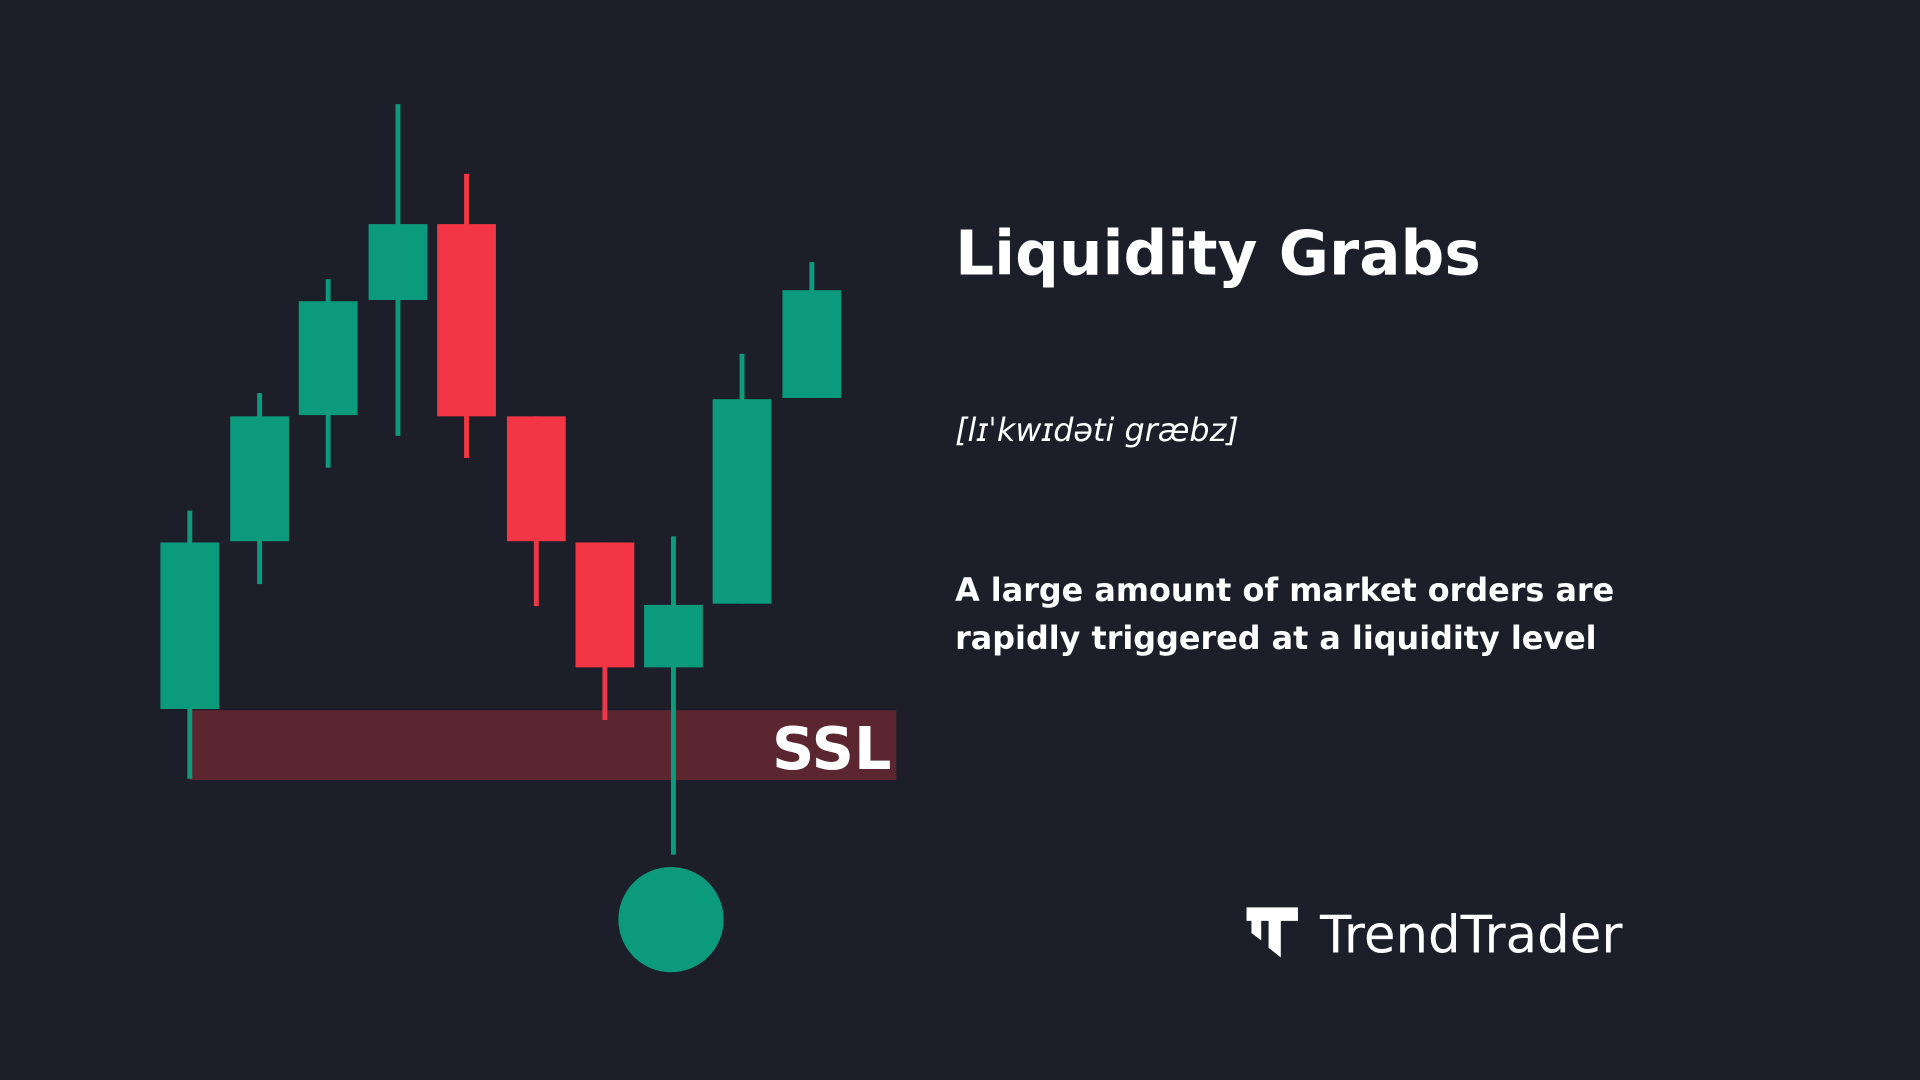 The height and width of the screenshot is (1080, 1920). I want to click on grab-marker, so click(671, 919).